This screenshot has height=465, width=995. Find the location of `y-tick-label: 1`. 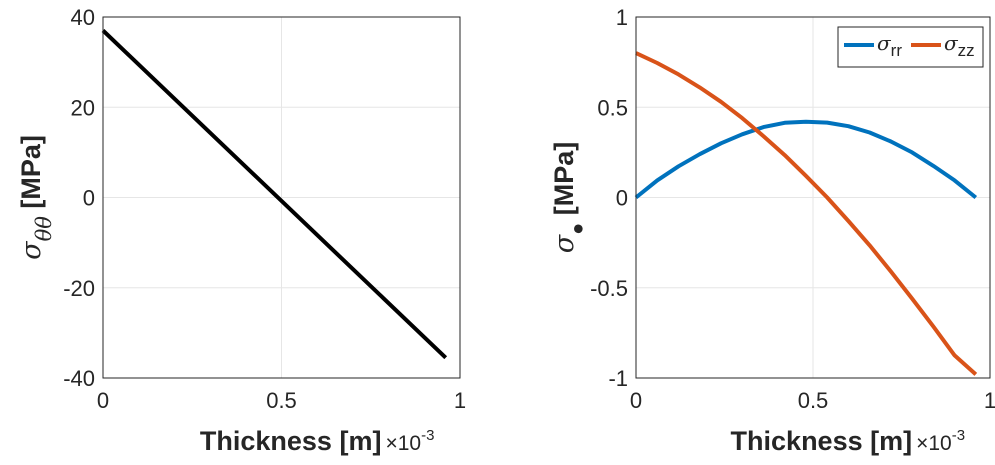

y-tick-label: 1 is located at coordinates (622, 17).